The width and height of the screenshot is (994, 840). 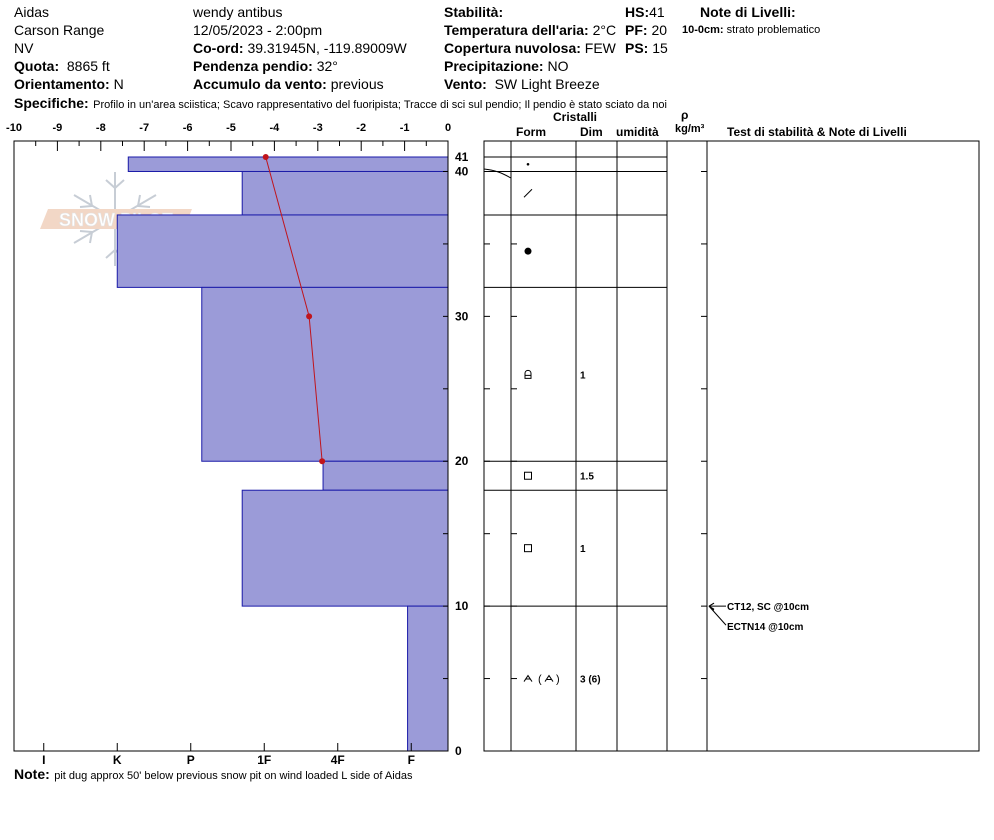 What do you see at coordinates (275, 128) in the screenshot?
I see `temp-tick-label: -4` at bounding box center [275, 128].